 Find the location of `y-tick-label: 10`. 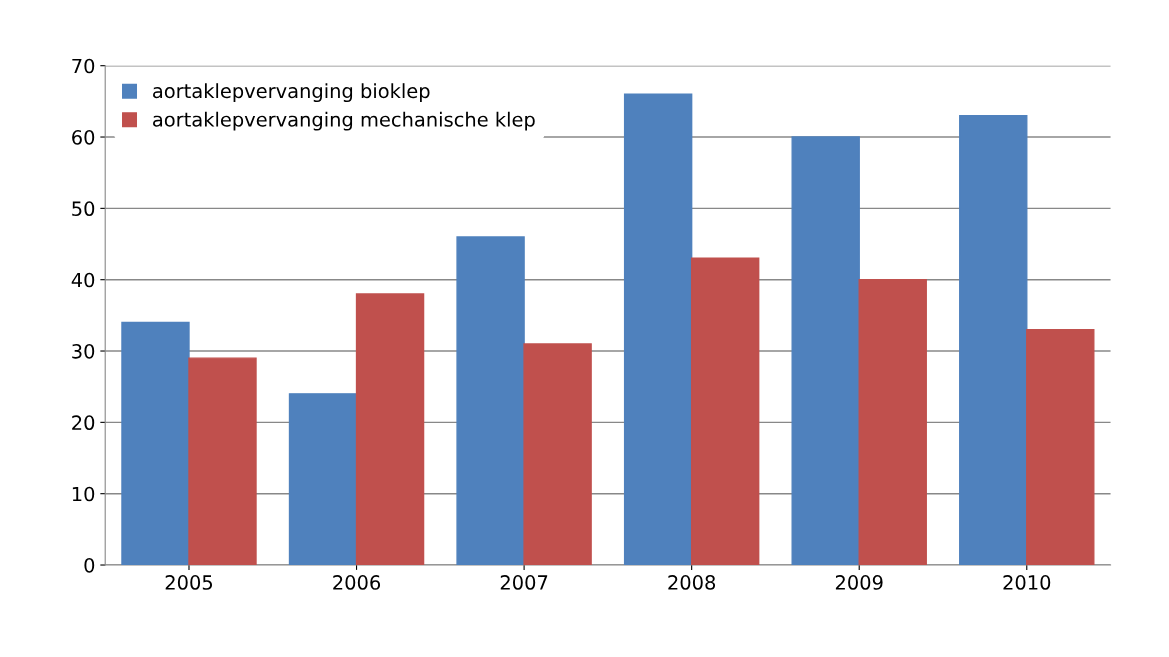

y-tick-label: 10 is located at coordinates (83, 494).